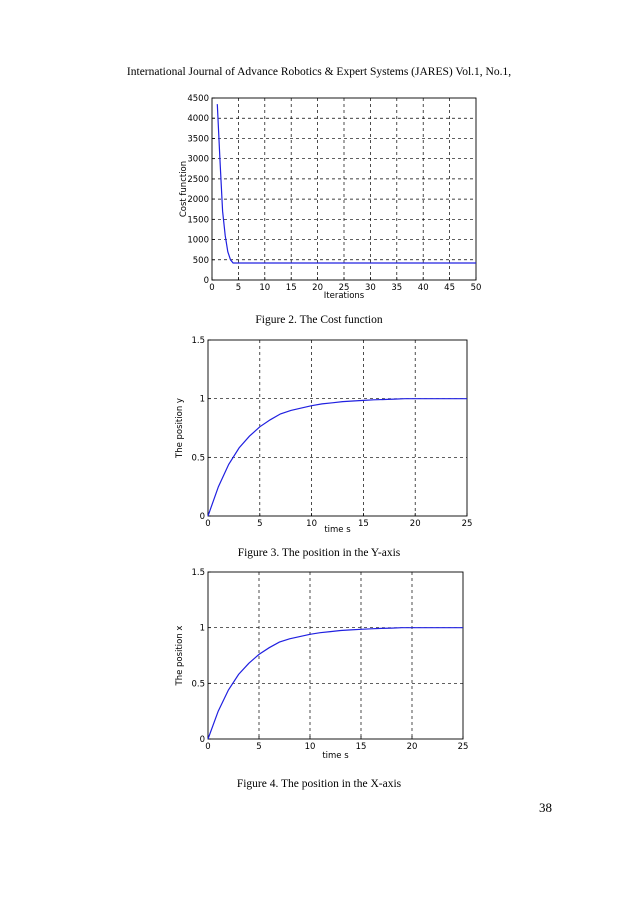 Image resolution: width=638 pixels, height=903 pixels. I want to click on y-tick-label: 1000, so click(198, 241).